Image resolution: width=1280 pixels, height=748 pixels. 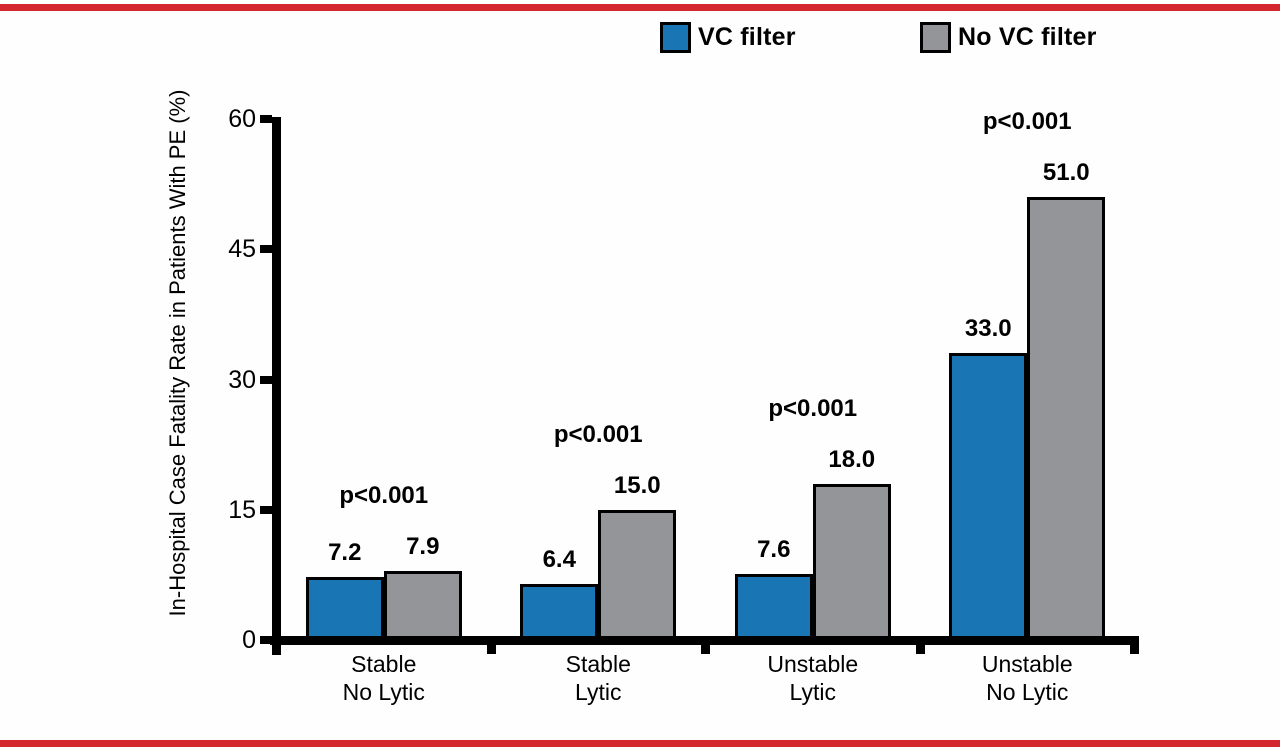 What do you see at coordinates (276, 386) in the screenshot?
I see `y-axis-line` at bounding box center [276, 386].